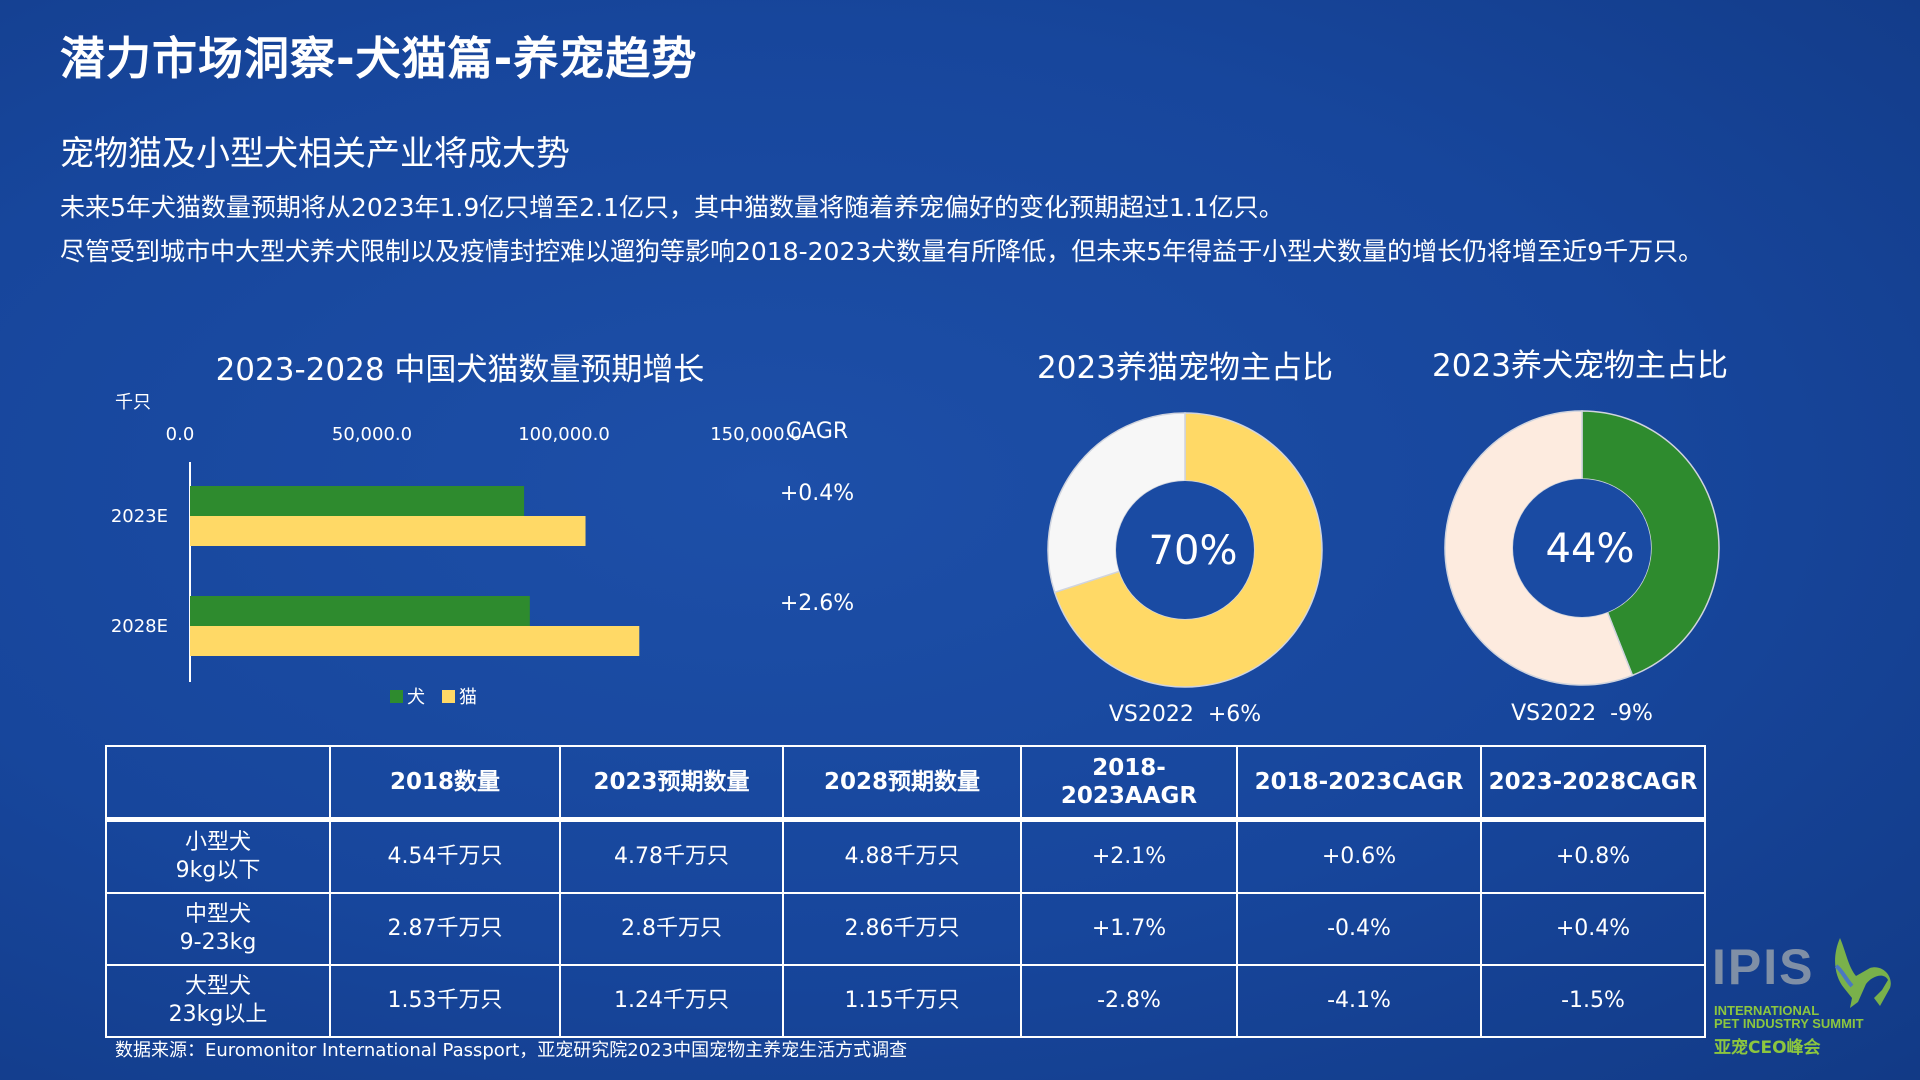  Describe the element at coordinates (1129, 856) in the screenshot. I see `table-cell: +2.1%` at that location.